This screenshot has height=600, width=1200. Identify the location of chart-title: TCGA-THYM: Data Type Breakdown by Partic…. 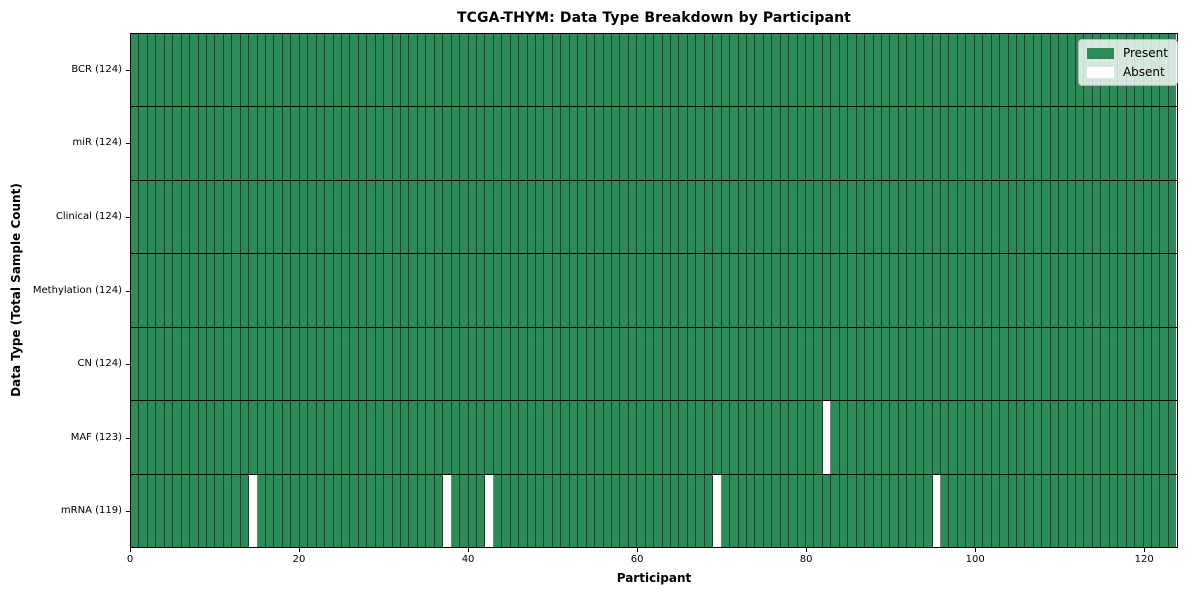
(654, 18).